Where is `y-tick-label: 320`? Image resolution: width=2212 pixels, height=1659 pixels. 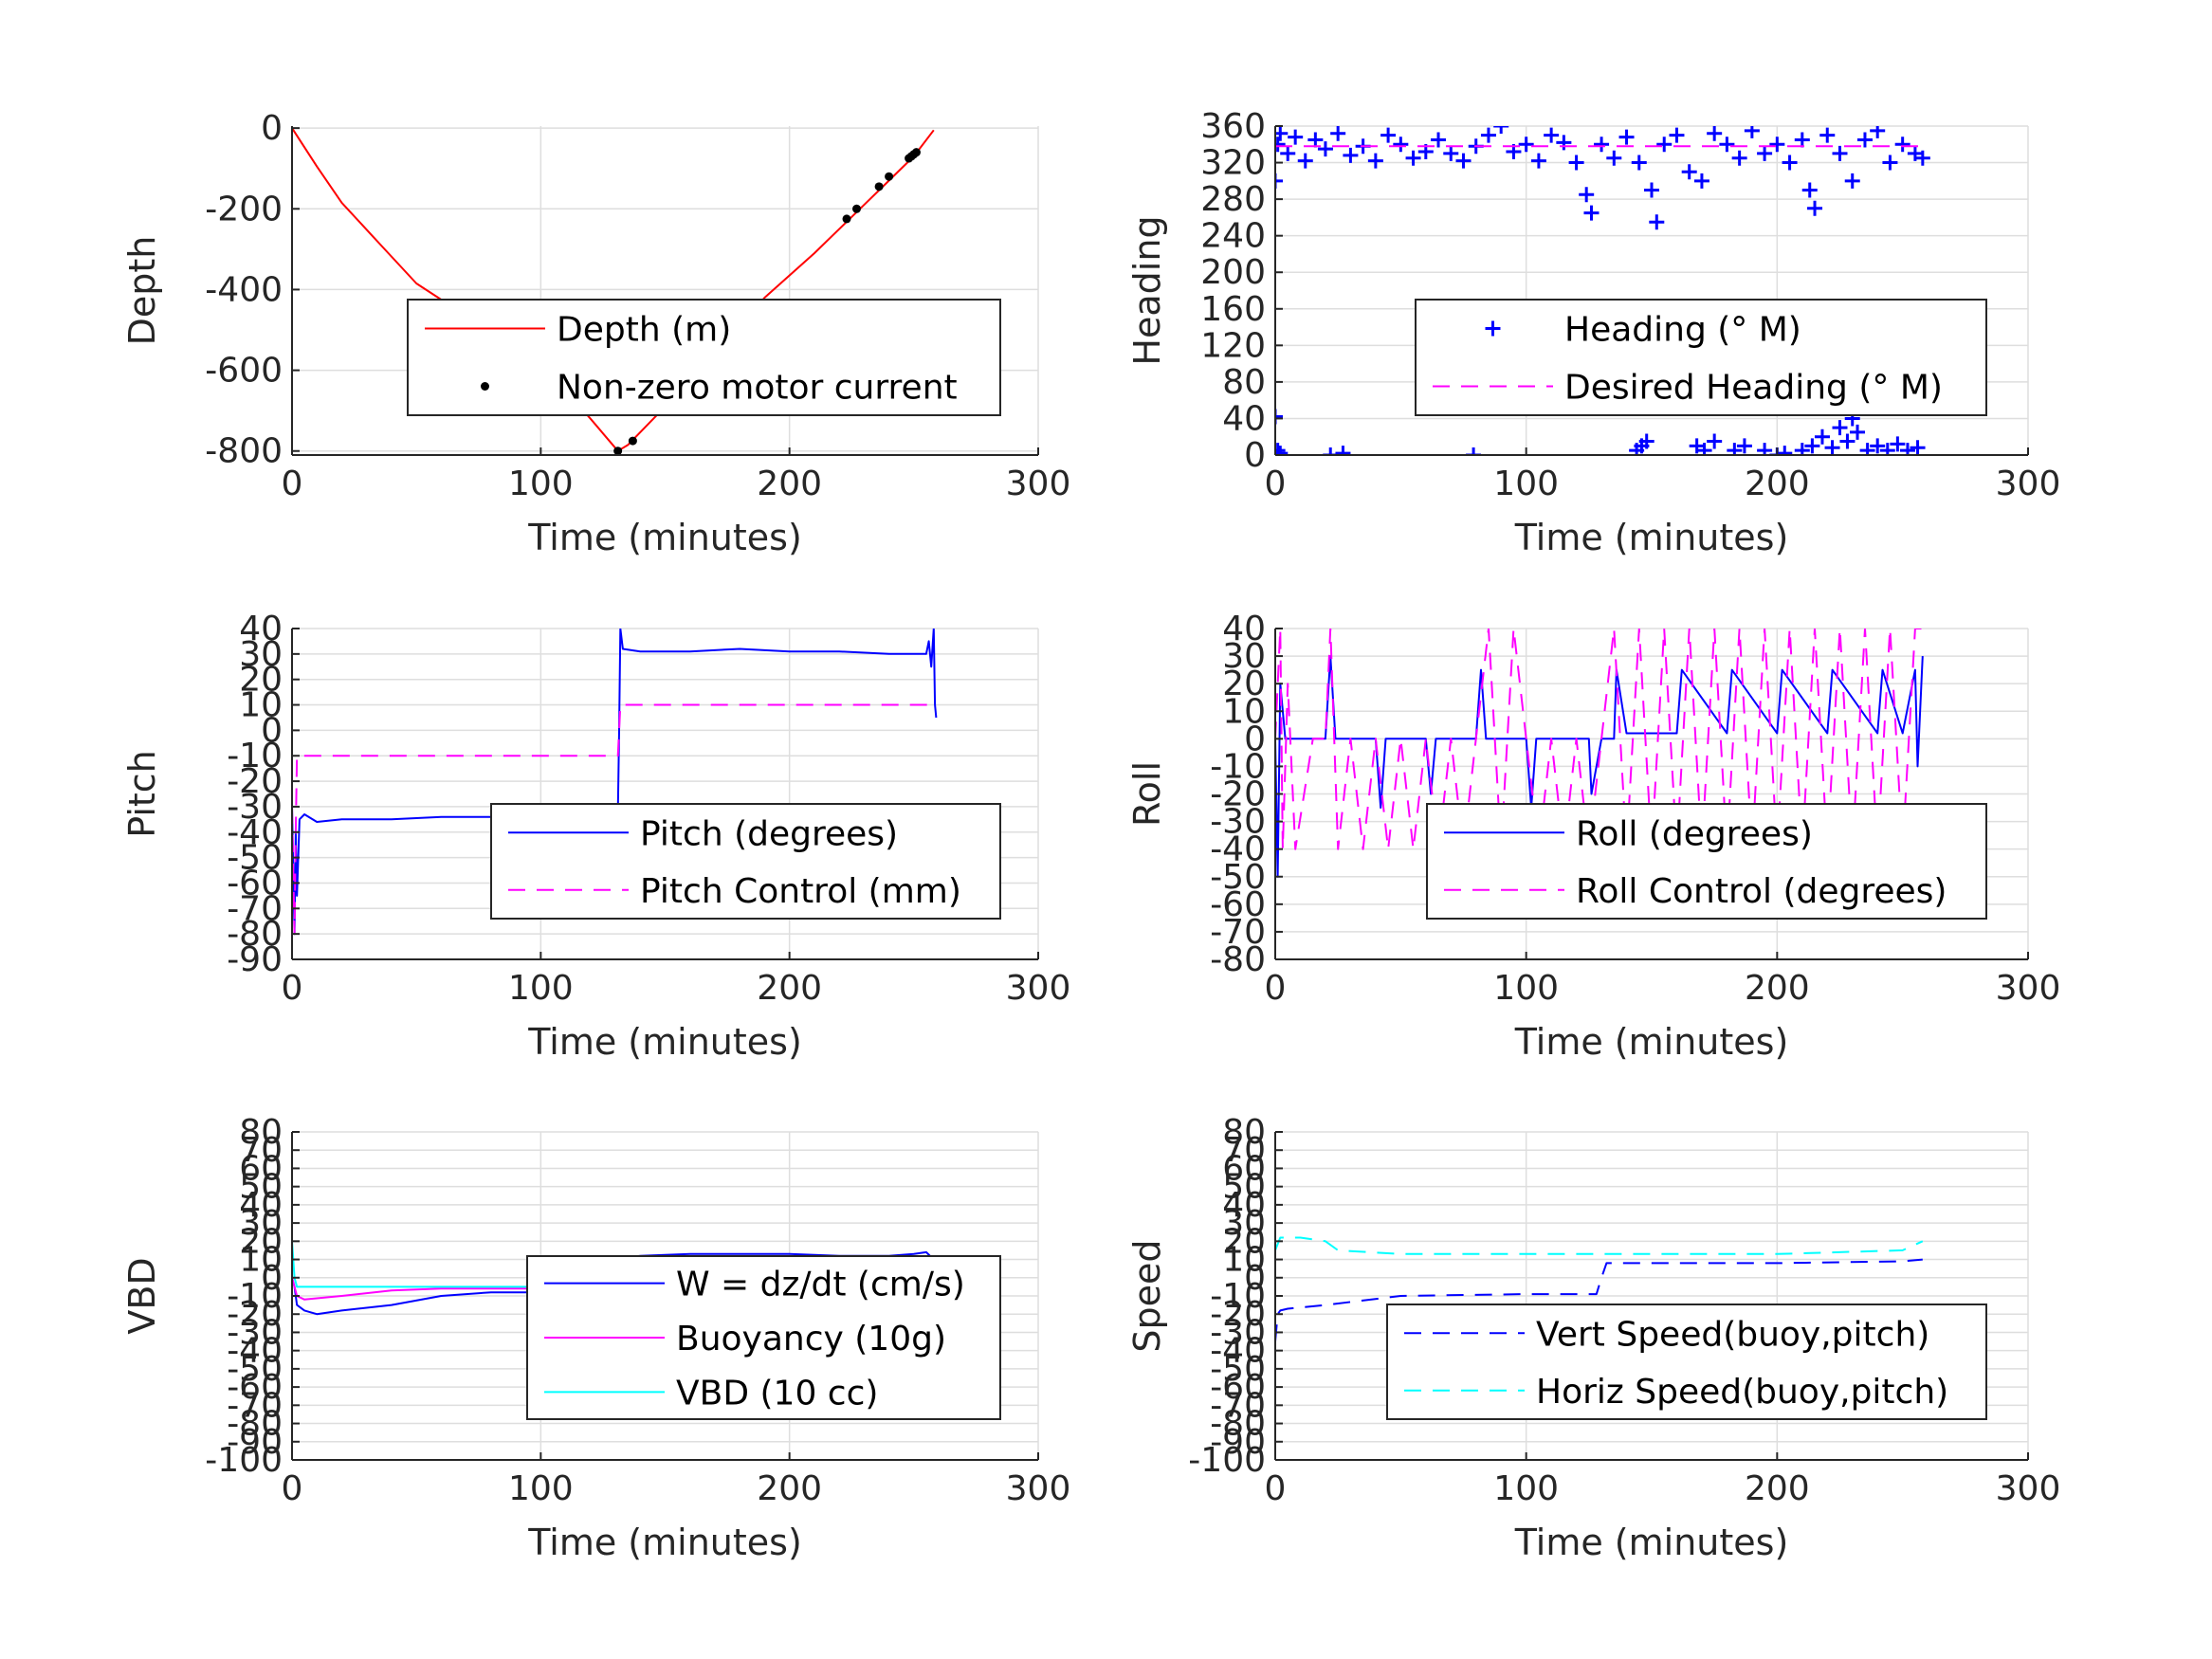 y-tick-label: 320 is located at coordinates (1233, 163).